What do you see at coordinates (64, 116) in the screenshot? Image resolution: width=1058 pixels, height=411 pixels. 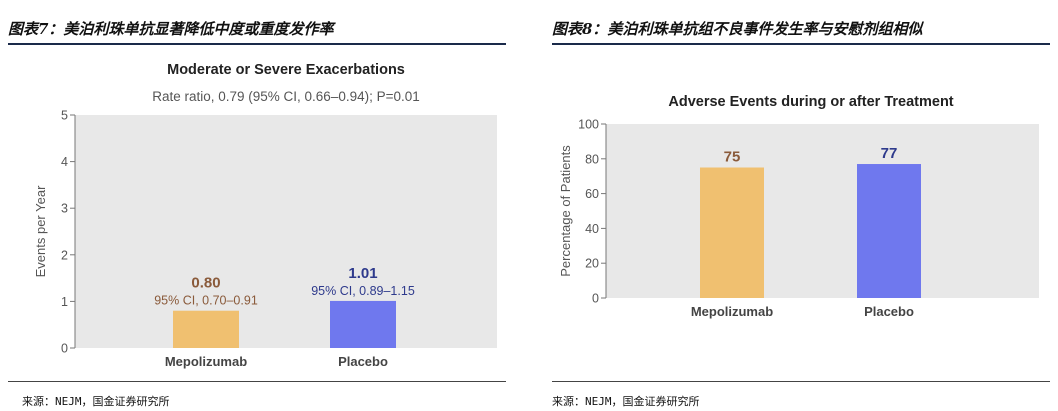 I see `y-tick-label: 5` at bounding box center [64, 116].